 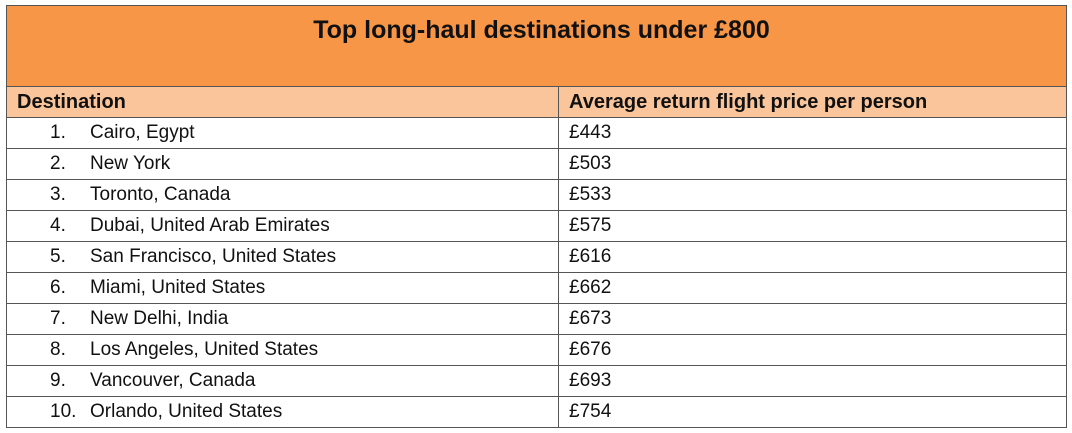 What do you see at coordinates (812, 350) in the screenshot?
I see `price: £676` at bounding box center [812, 350].